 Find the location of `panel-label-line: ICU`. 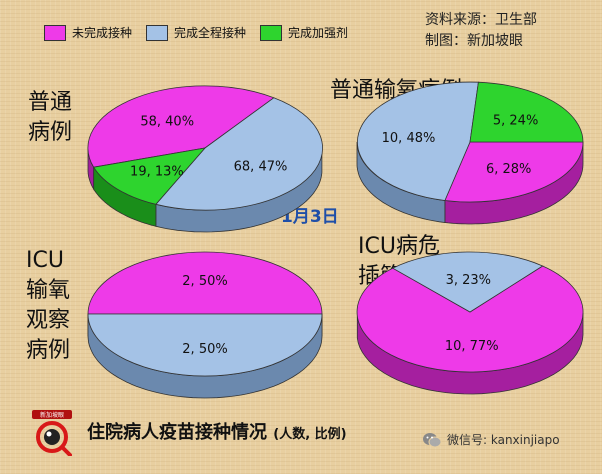

panel-label-line: ICU is located at coordinates (45, 260).